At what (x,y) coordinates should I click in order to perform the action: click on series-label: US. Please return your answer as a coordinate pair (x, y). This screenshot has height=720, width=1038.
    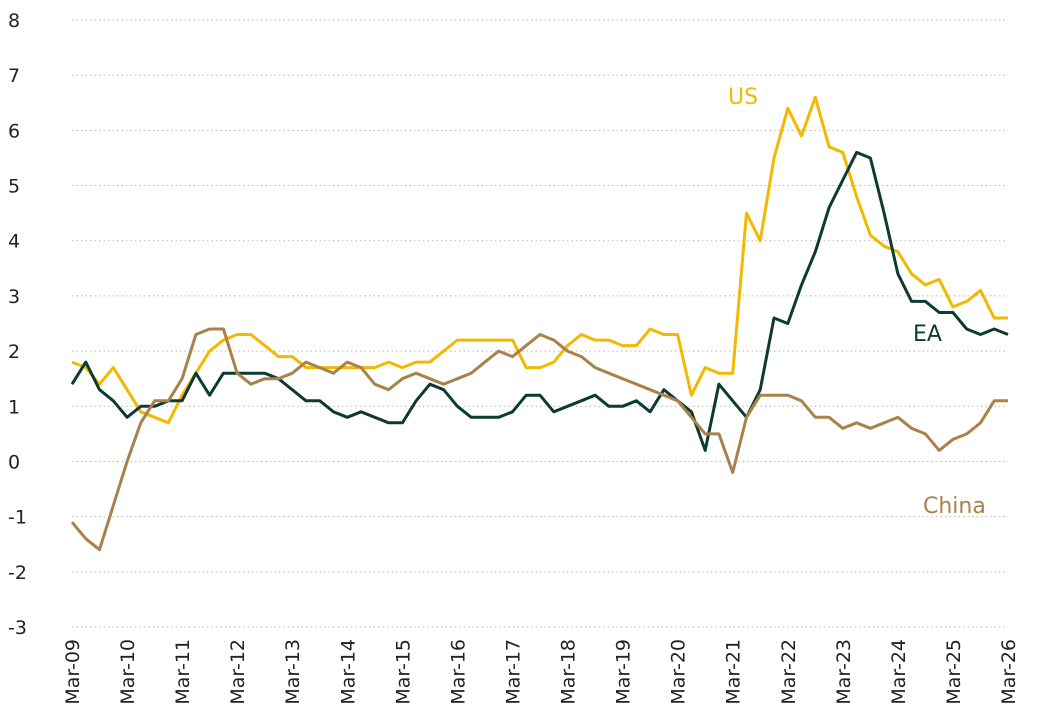
    Looking at the image, I should click on (743, 97).